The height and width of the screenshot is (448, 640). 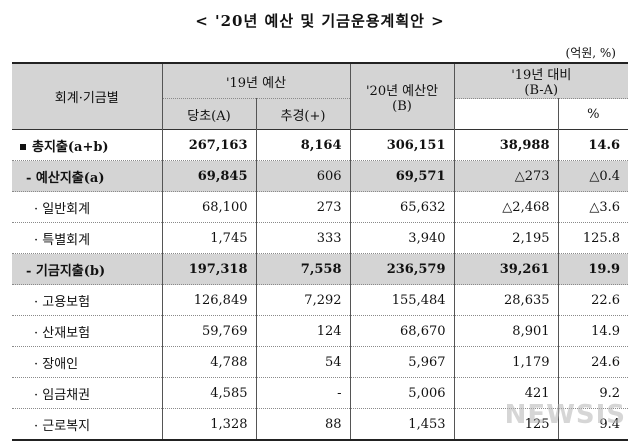 I want to click on header-compare: '19년 대비 (B-A), so click(x=541, y=80).